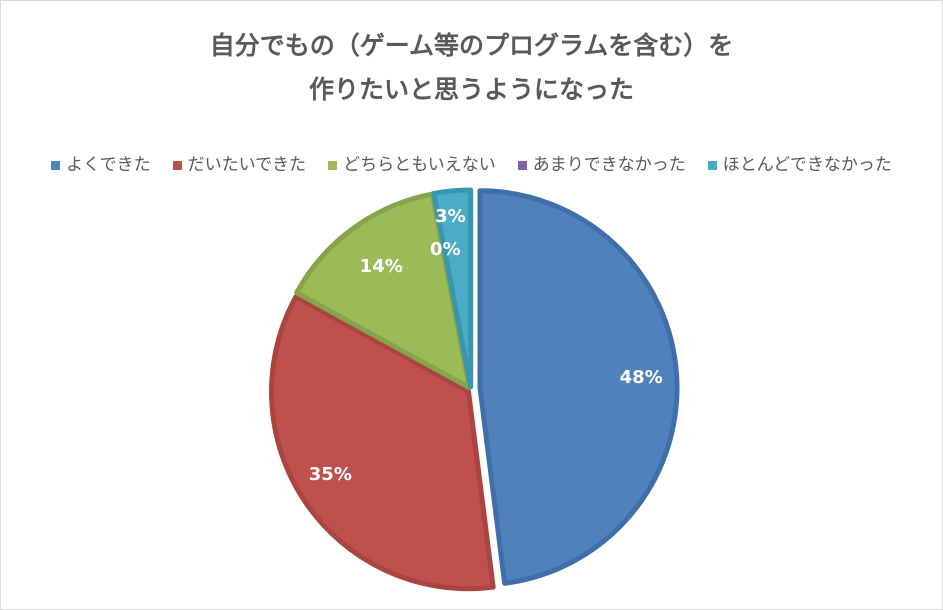 The width and height of the screenshot is (943, 610). Describe the element at coordinates (445, 249) in the screenshot. I see `pie-data-label-3: 0%` at that location.